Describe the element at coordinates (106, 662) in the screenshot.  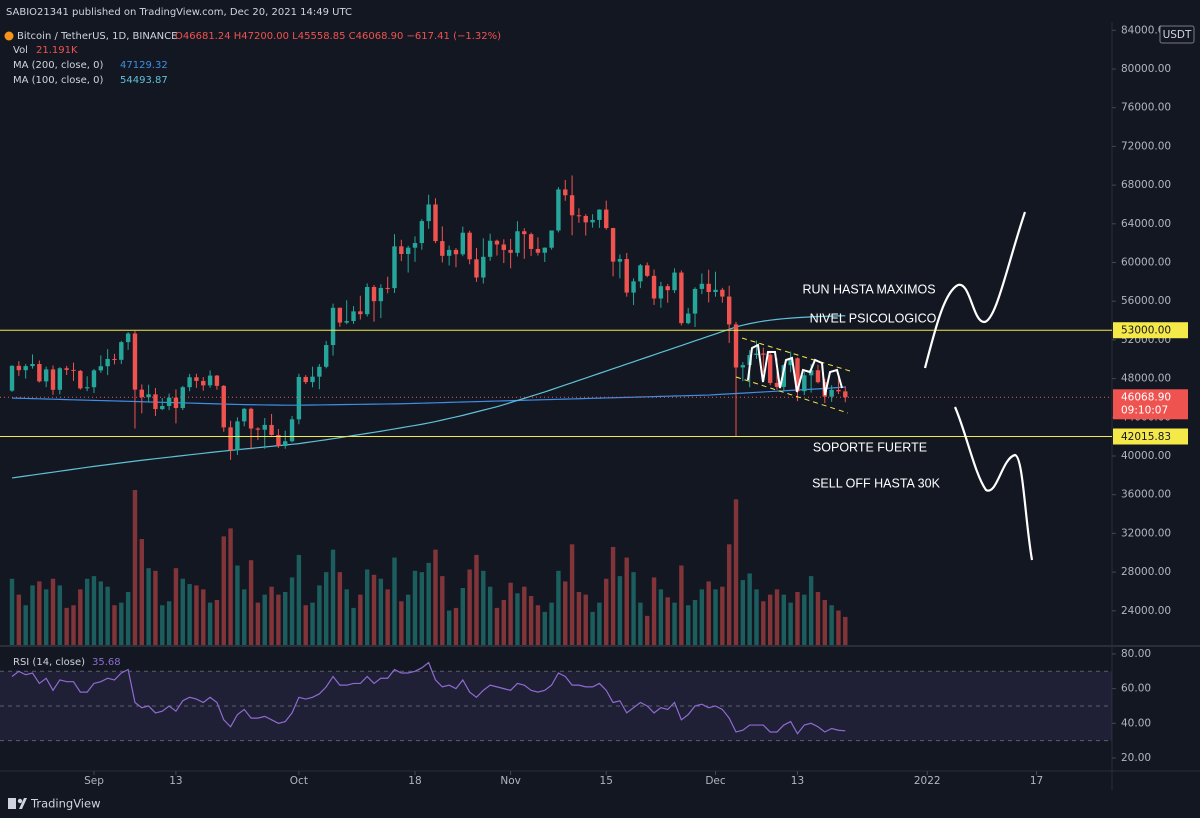
I see `rsi-legend-value: 35.68` at that location.